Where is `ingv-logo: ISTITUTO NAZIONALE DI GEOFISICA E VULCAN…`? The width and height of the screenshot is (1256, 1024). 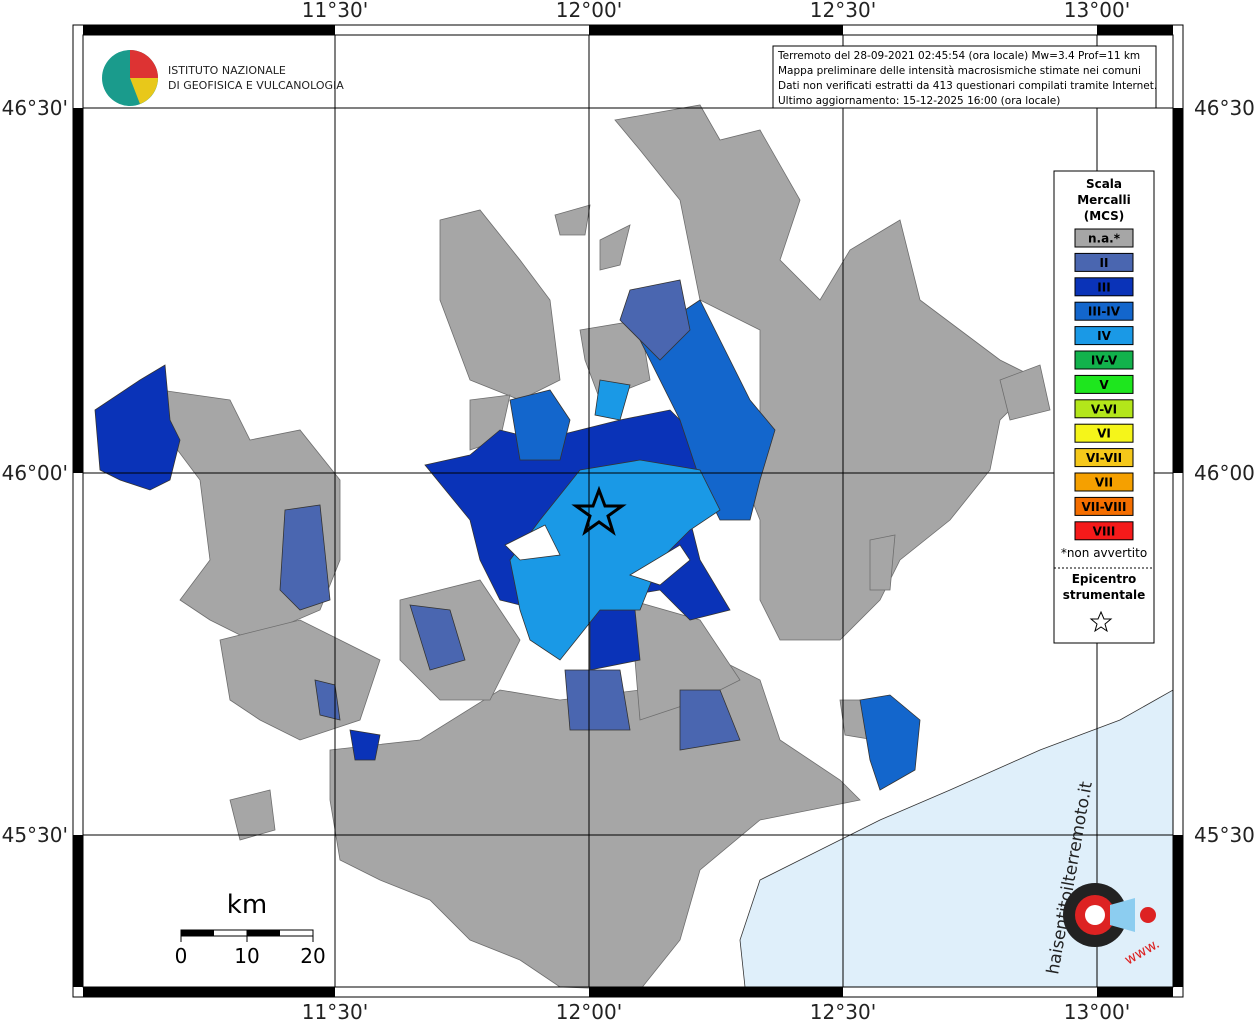
ingv-logo: ISTITUTO NAZIONALE DI GEOFISICA E VULCAN… is located at coordinates (223, 78).